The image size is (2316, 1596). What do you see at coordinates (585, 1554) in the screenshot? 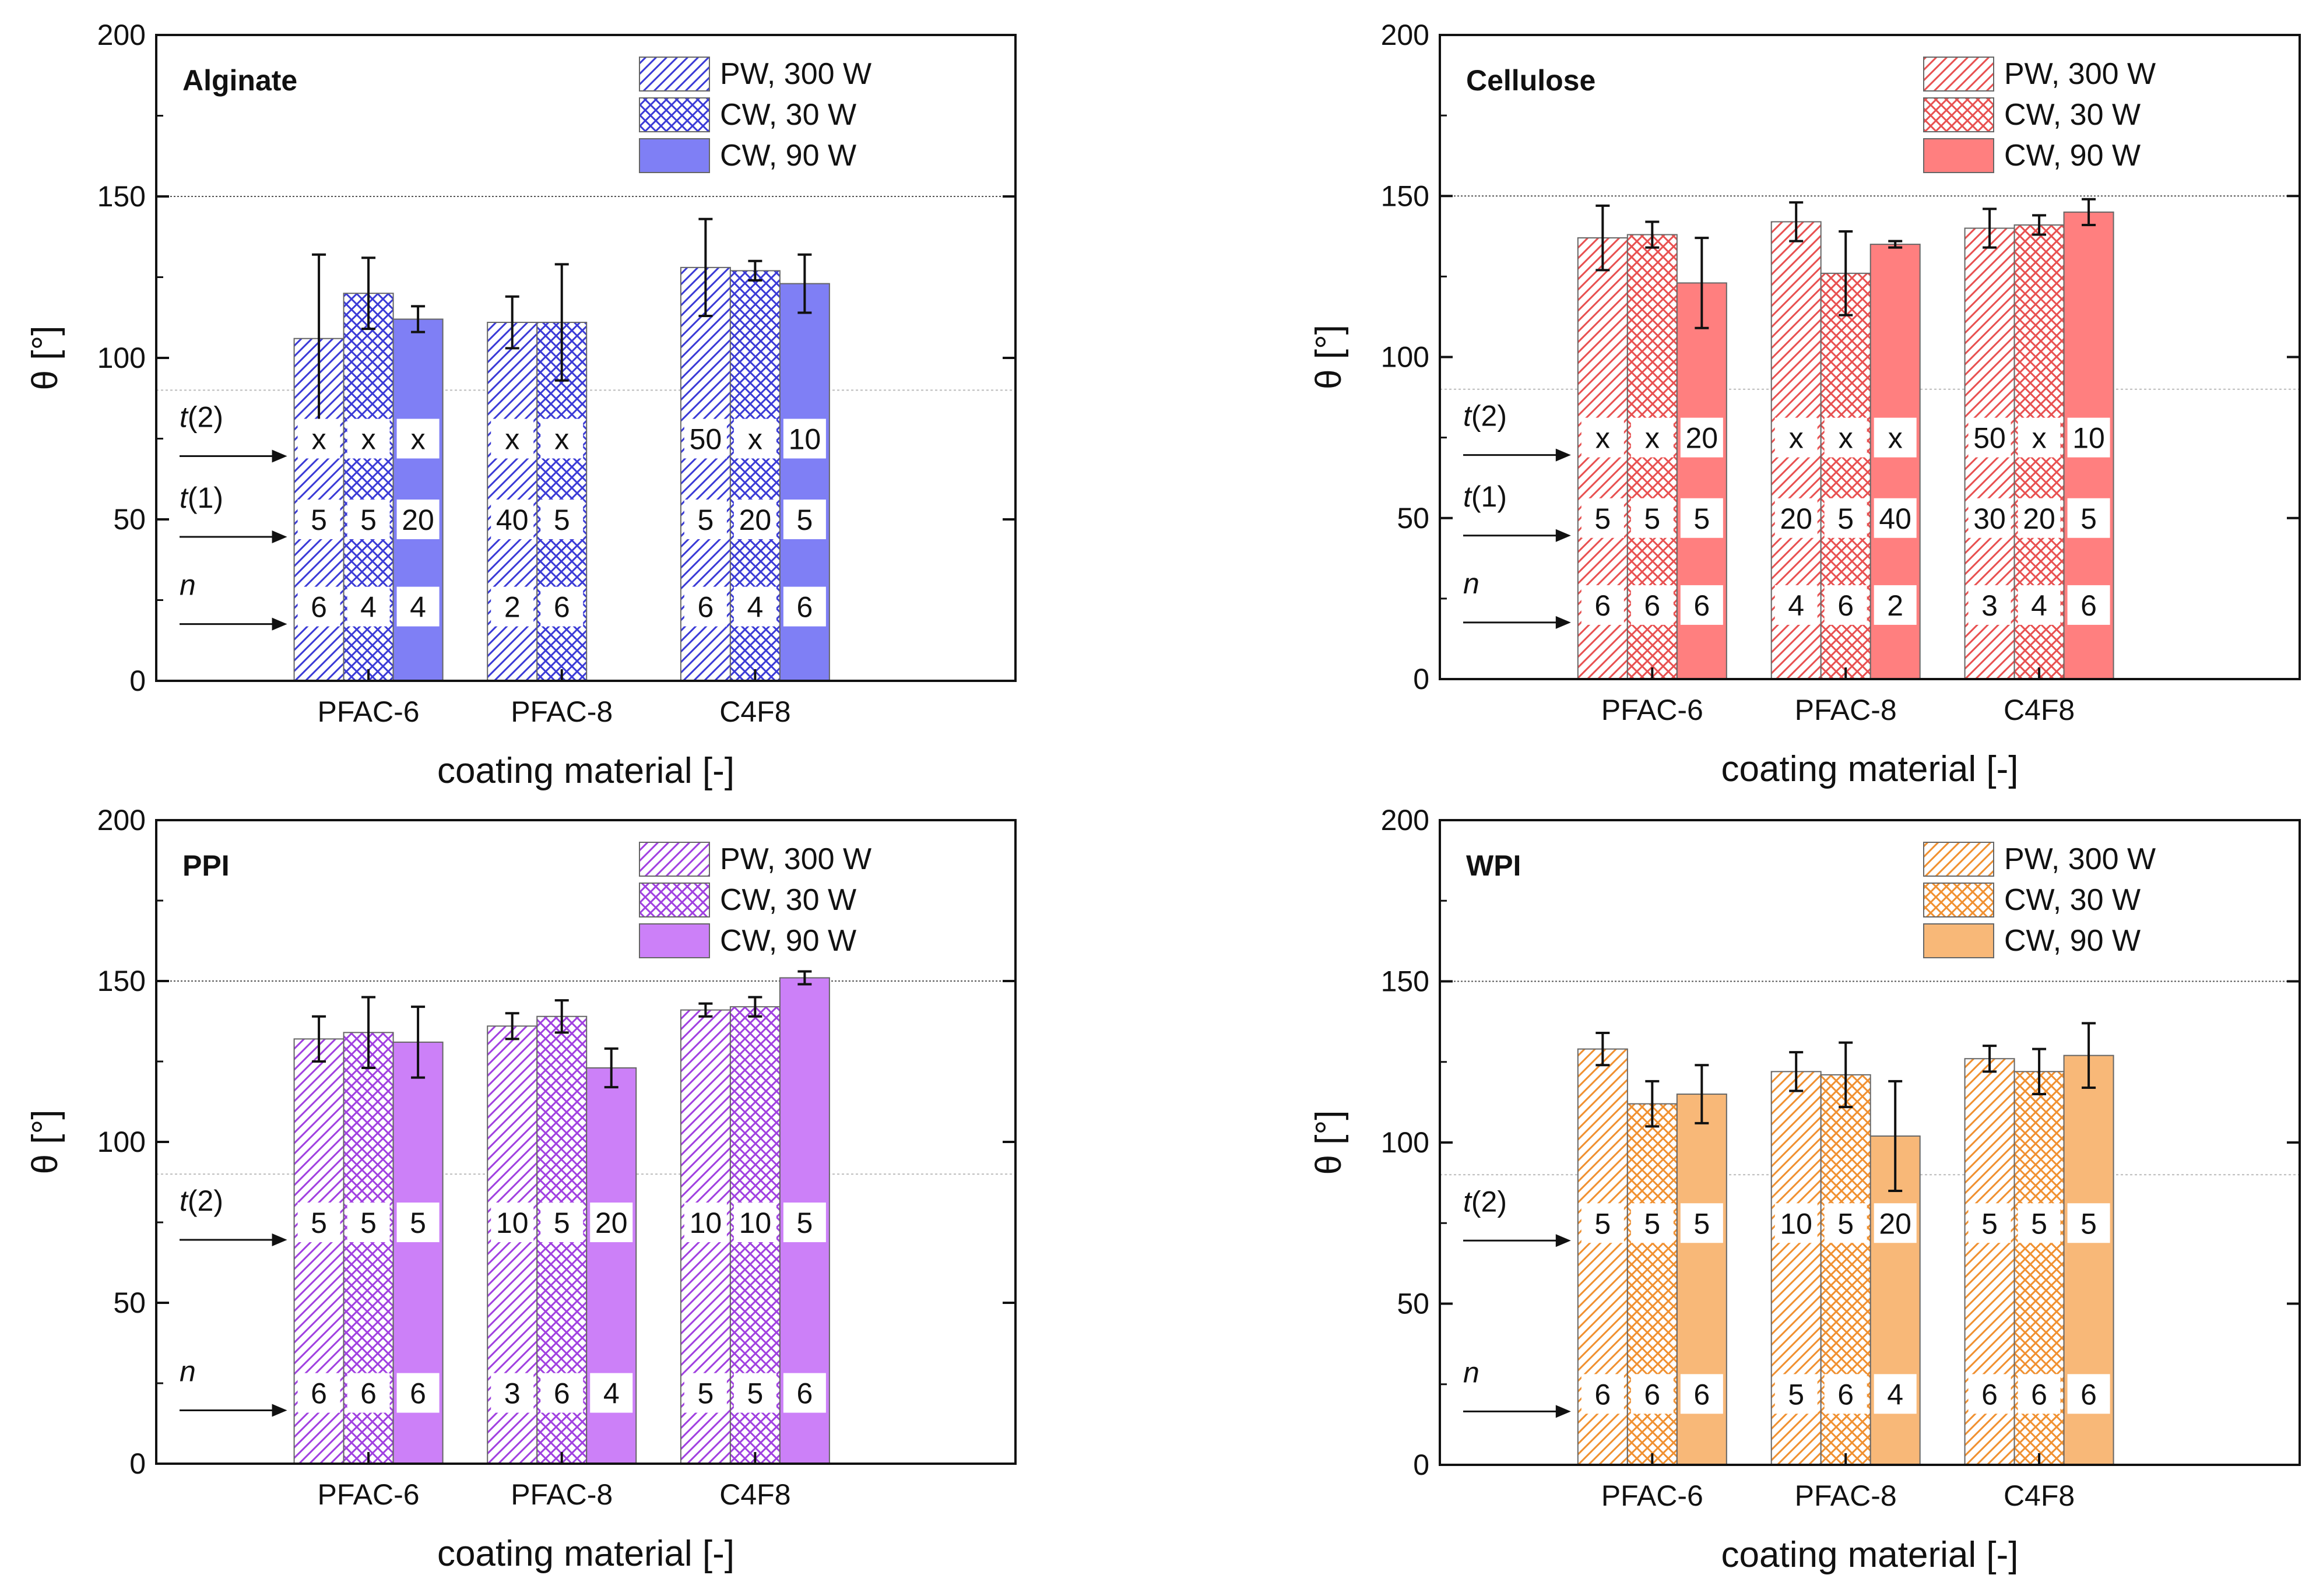
I see `x-axis-title: coating material [-]` at bounding box center [585, 1554].